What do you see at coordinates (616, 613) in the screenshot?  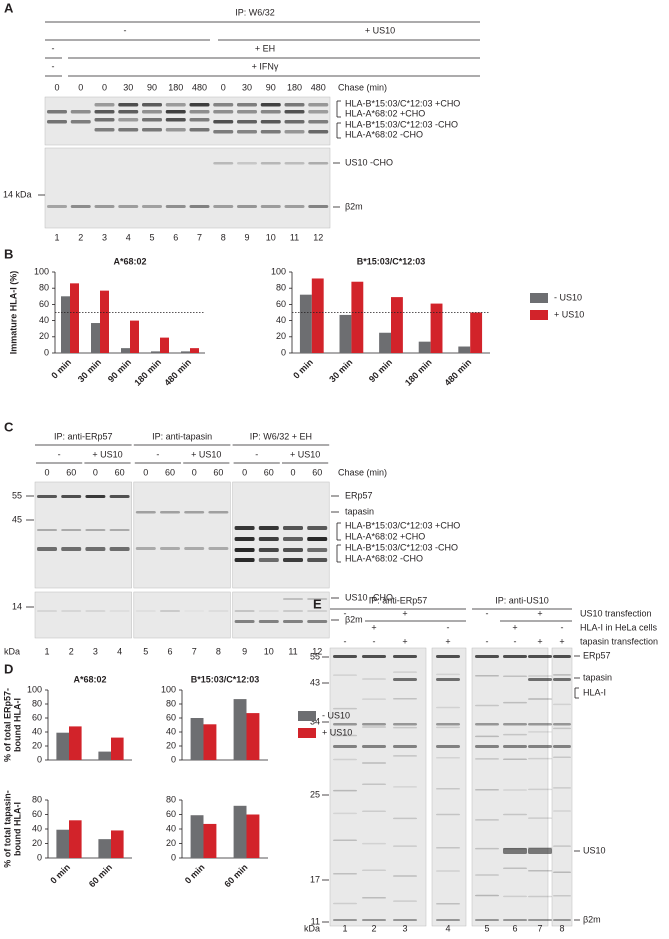 I see `label: US10 transfection` at bounding box center [616, 613].